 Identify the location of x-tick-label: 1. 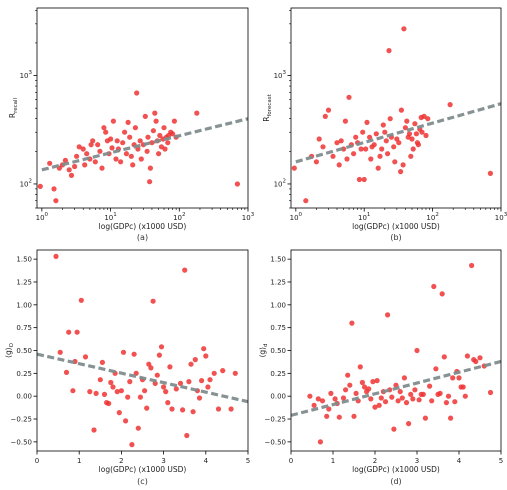
(333, 461).